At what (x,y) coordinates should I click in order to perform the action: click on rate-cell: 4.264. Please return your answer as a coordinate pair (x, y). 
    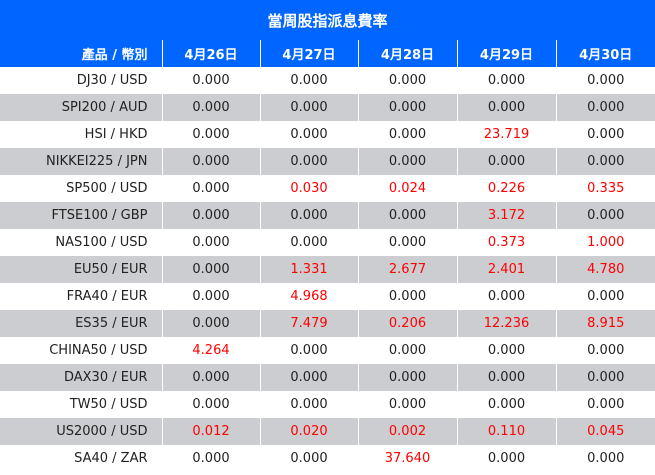
    Looking at the image, I should click on (211, 350).